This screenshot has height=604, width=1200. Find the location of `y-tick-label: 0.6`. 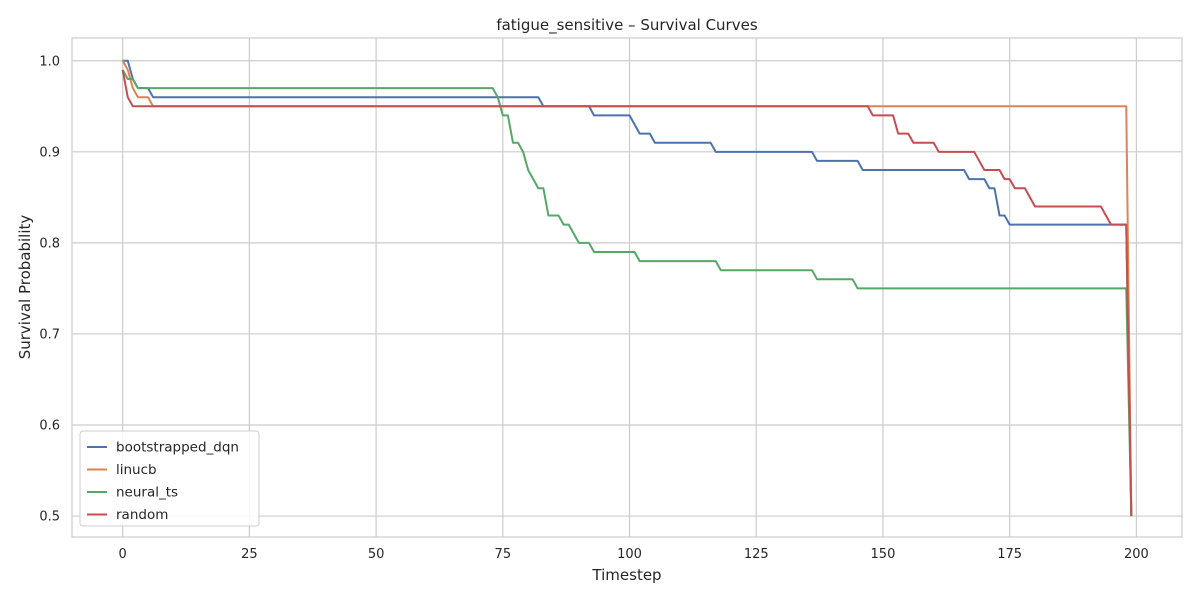

y-tick-label: 0.6 is located at coordinates (49, 425).